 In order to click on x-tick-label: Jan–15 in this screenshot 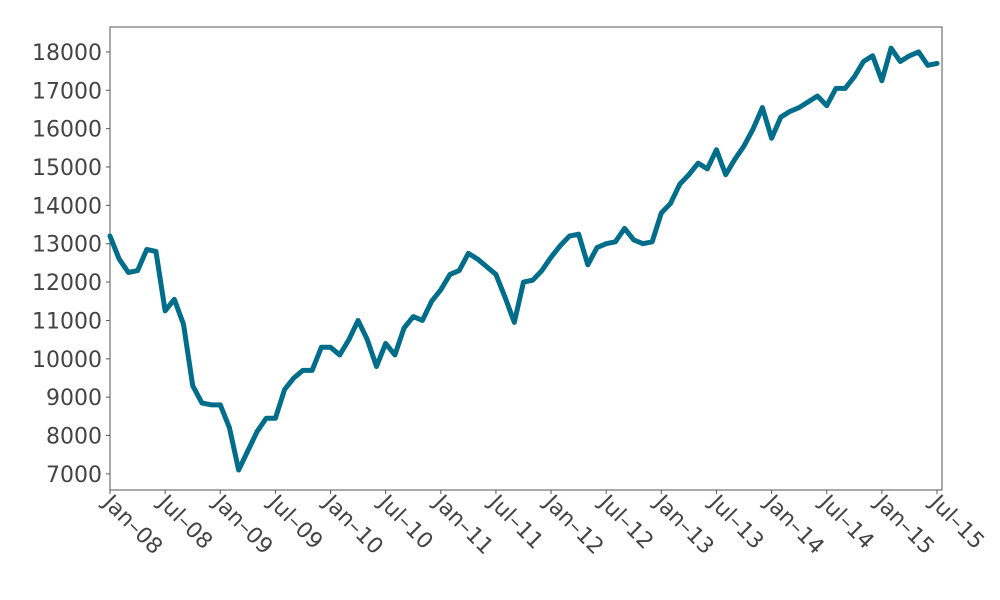, I will do `click(903, 524)`.